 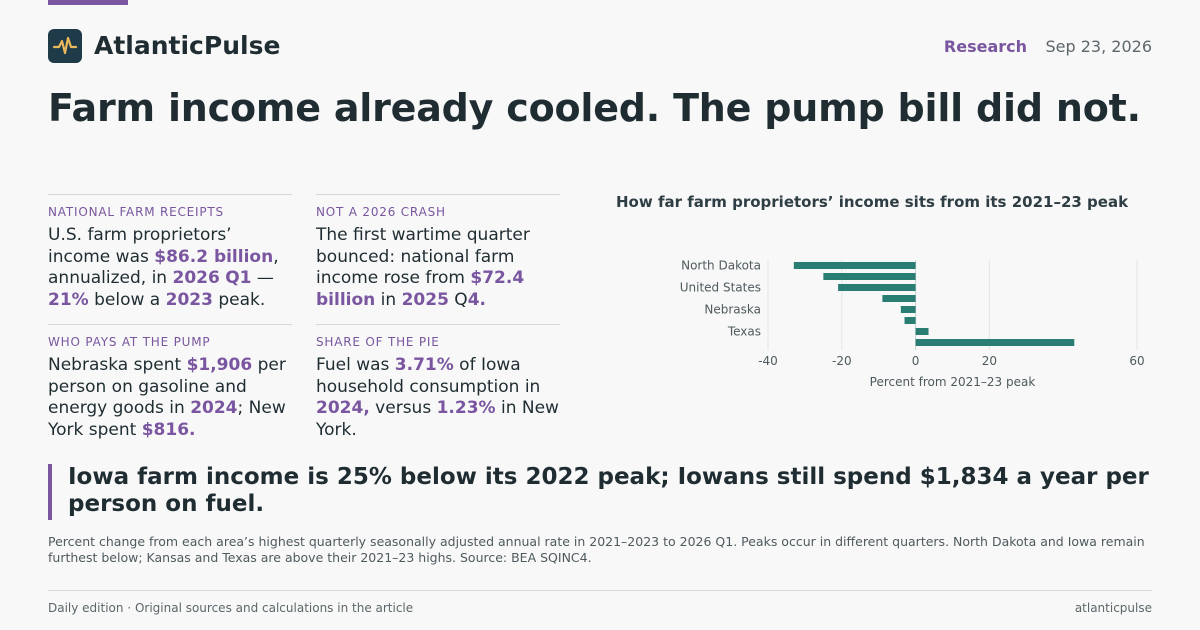 What do you see at coordinates (214, 256) in the screenshot?
I see `stat-highlight: $86.2 billion` at bounding box center [214, 256].